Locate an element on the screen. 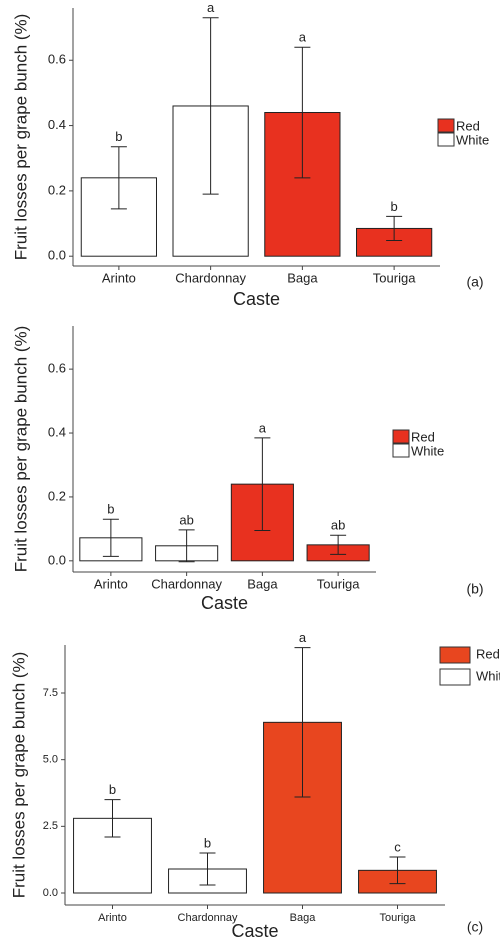 The width and height of the screenshot is (500, 941). y-tick-label: 2.5 is located at coordinates (50, 826).